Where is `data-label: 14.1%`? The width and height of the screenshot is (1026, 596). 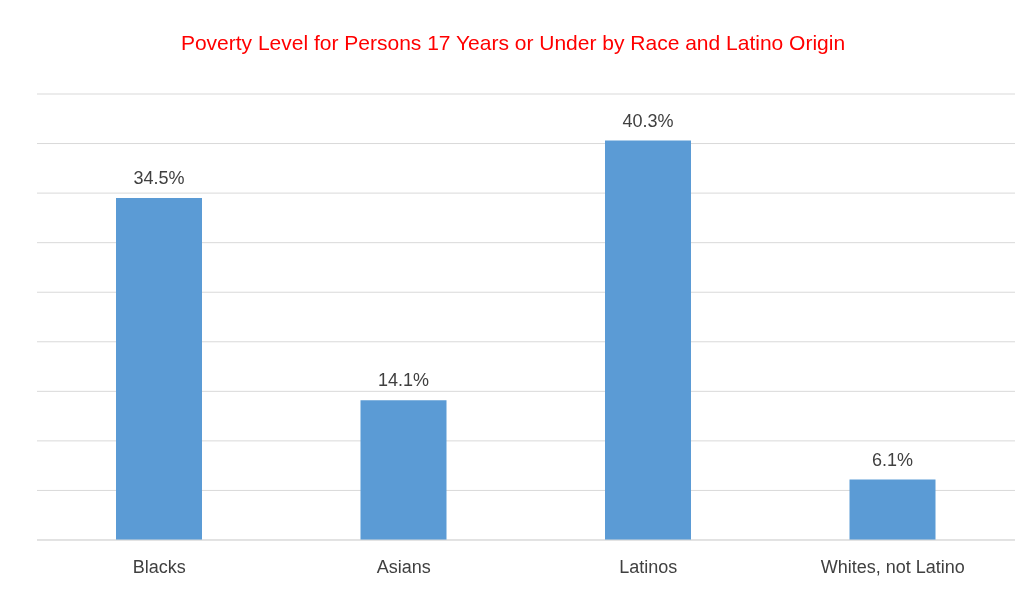
data-label: 14.1% is located at coordinates (403, 380).